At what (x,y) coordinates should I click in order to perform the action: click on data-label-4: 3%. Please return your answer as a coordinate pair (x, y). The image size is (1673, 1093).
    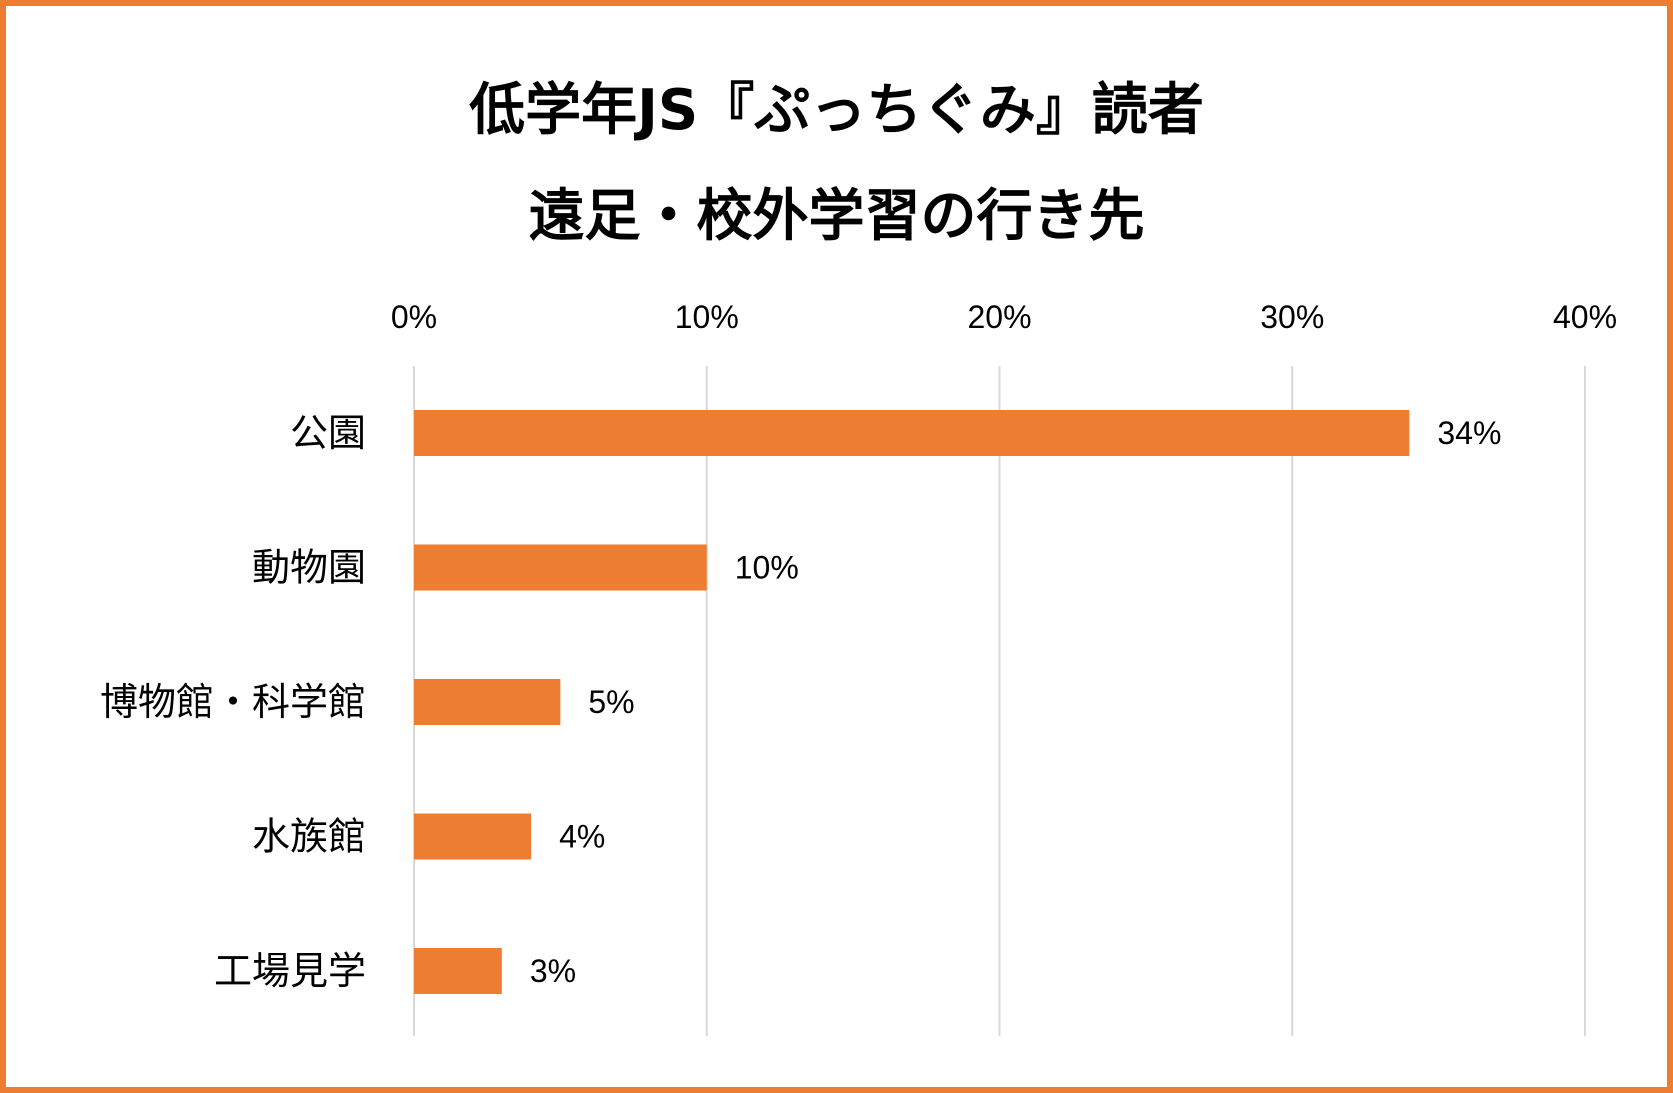
    Looking at the image, I should click on (553, 971).